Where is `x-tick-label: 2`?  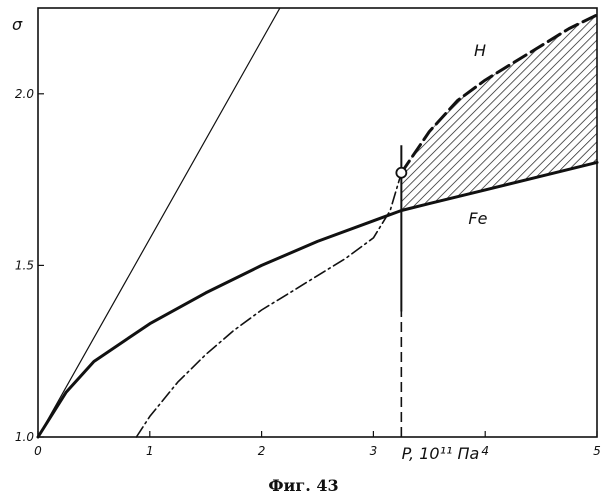 x-tick-label: 2 is located at coordinates (262, 451).